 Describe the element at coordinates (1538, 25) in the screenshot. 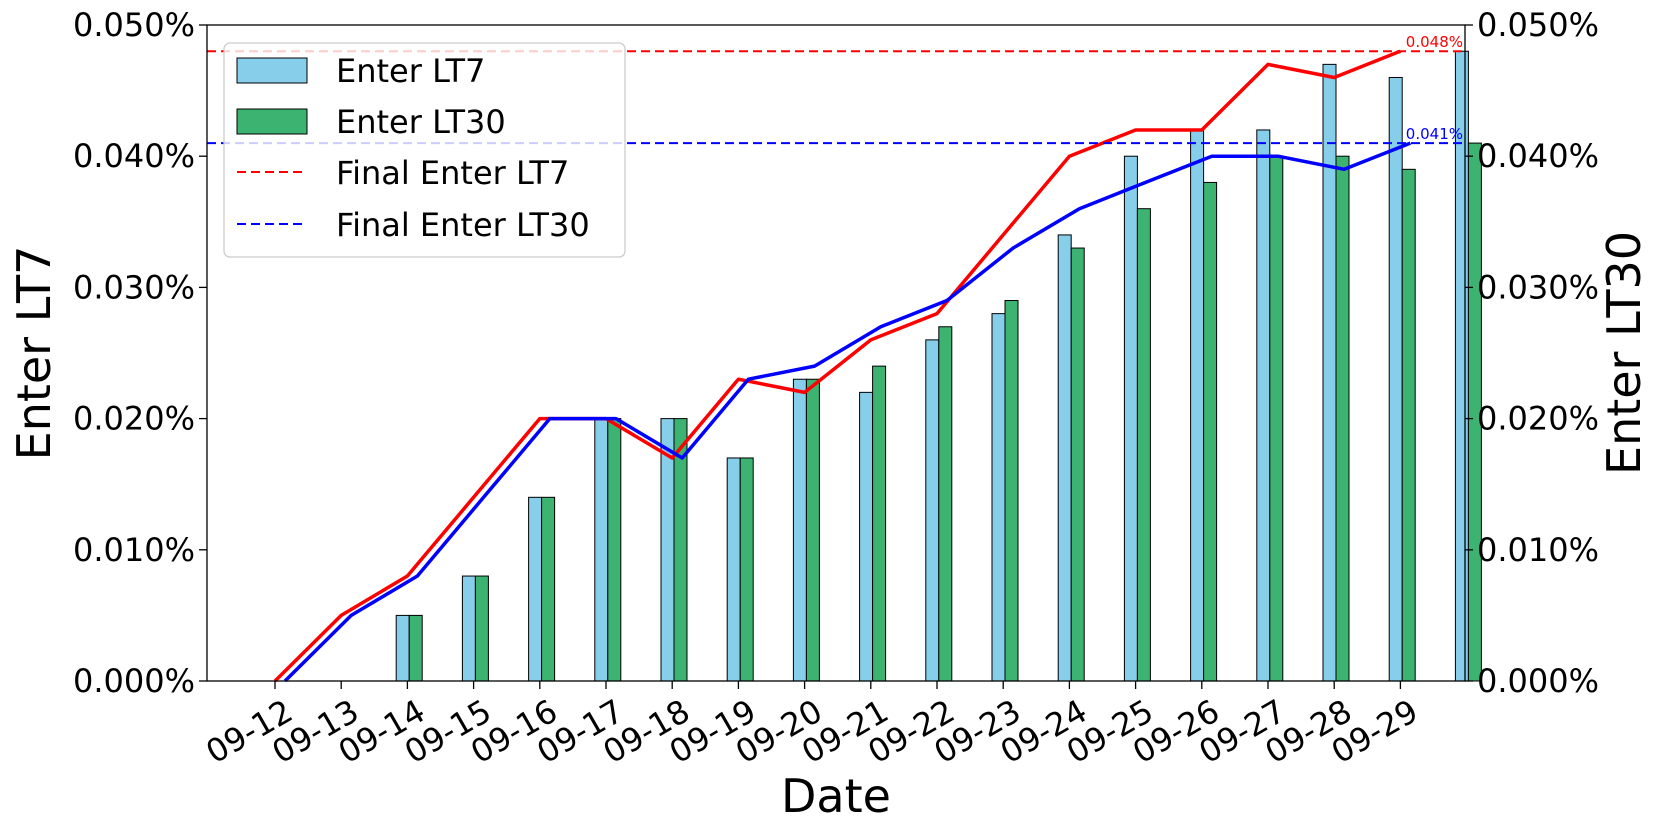

I see `y-tick-label-right: 0.050%` at that location.